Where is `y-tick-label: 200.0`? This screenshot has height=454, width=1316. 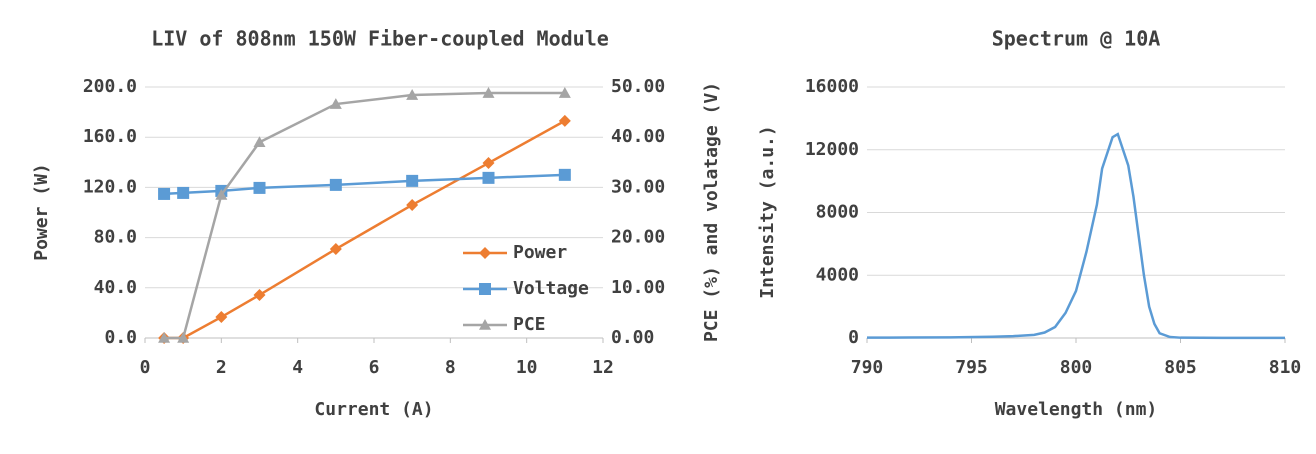 y-tick-label: 200.0 is located at coordinates (110, 86).